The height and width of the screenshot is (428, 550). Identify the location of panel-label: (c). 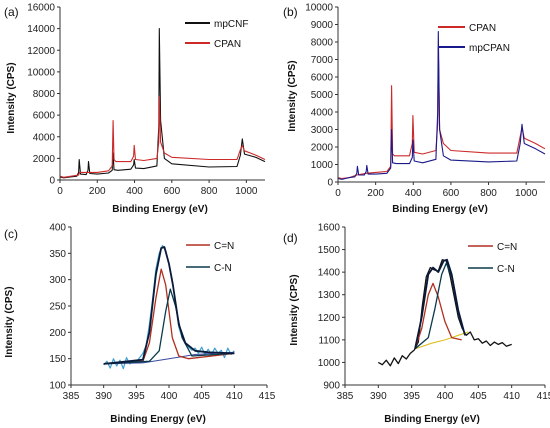
(11, 234).